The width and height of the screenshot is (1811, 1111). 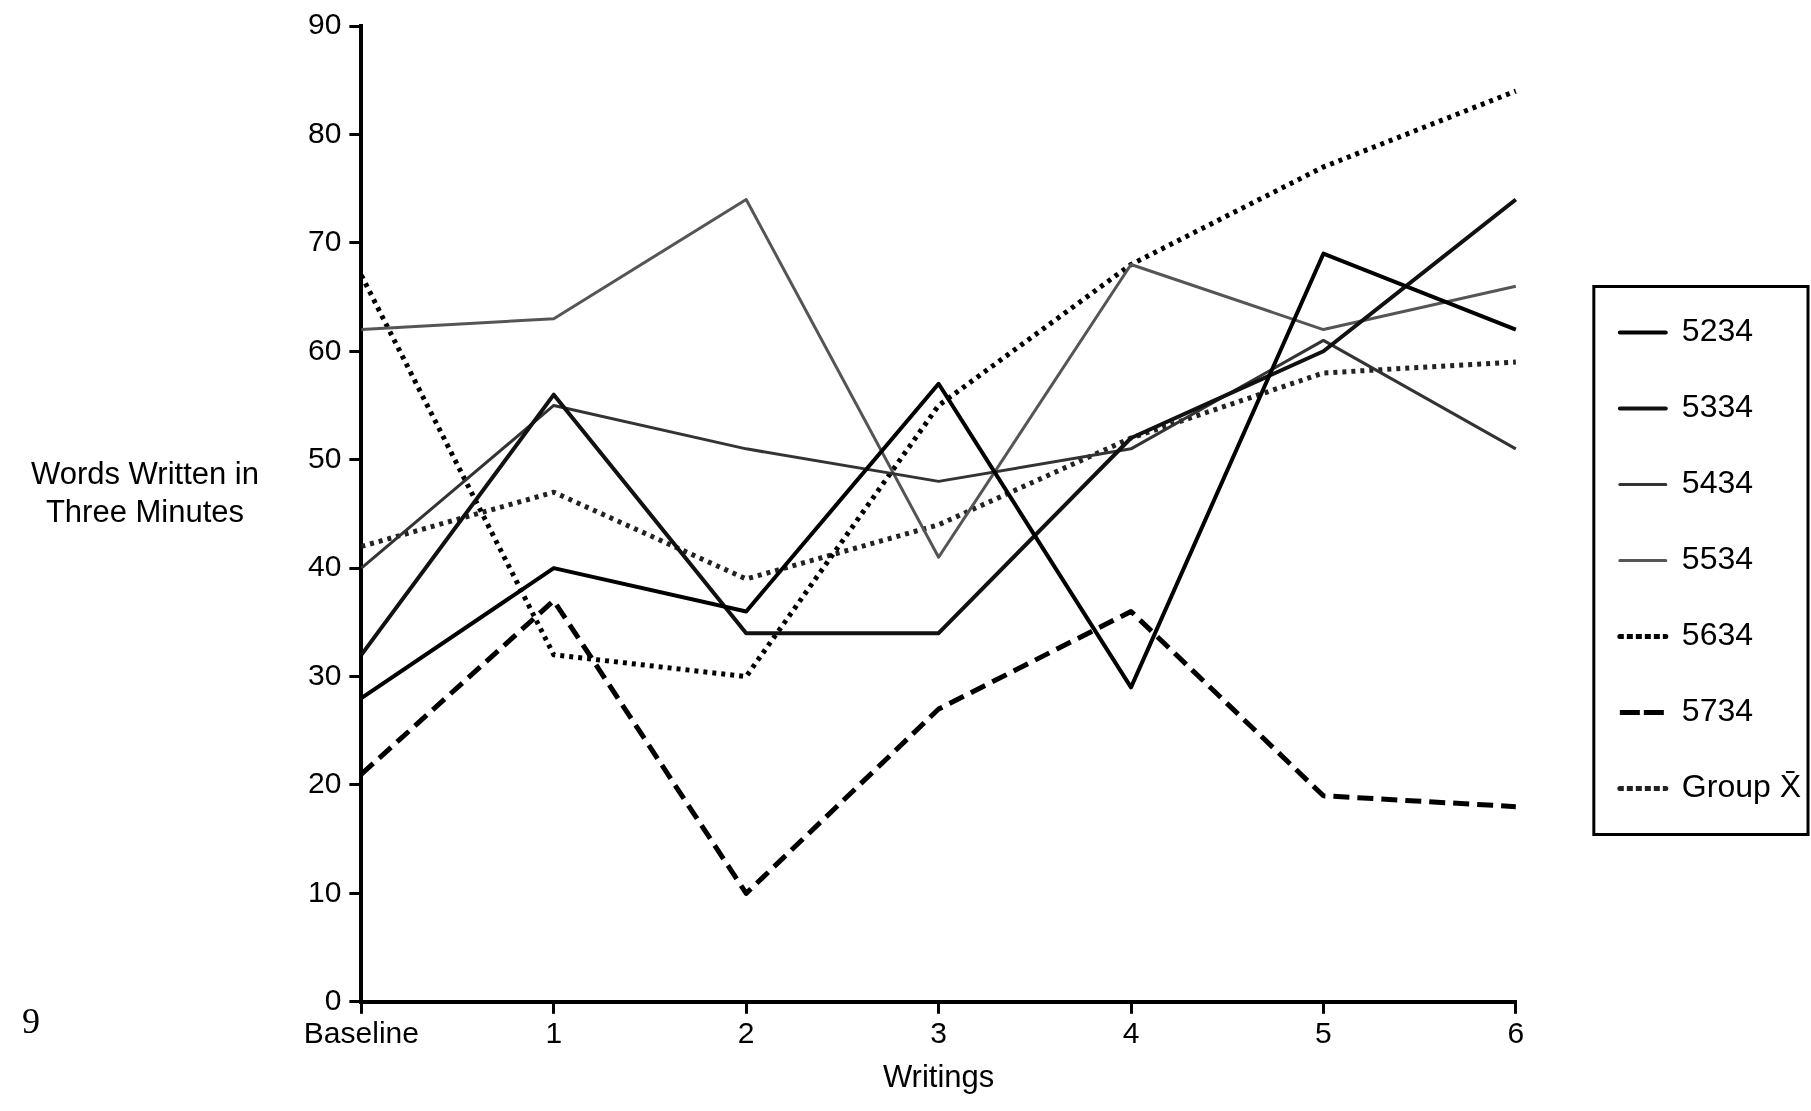 What do you see at coordinates (324, 674) in the screenshot?
I see `y-tick-label: 30` at bounding box center [324, 674].